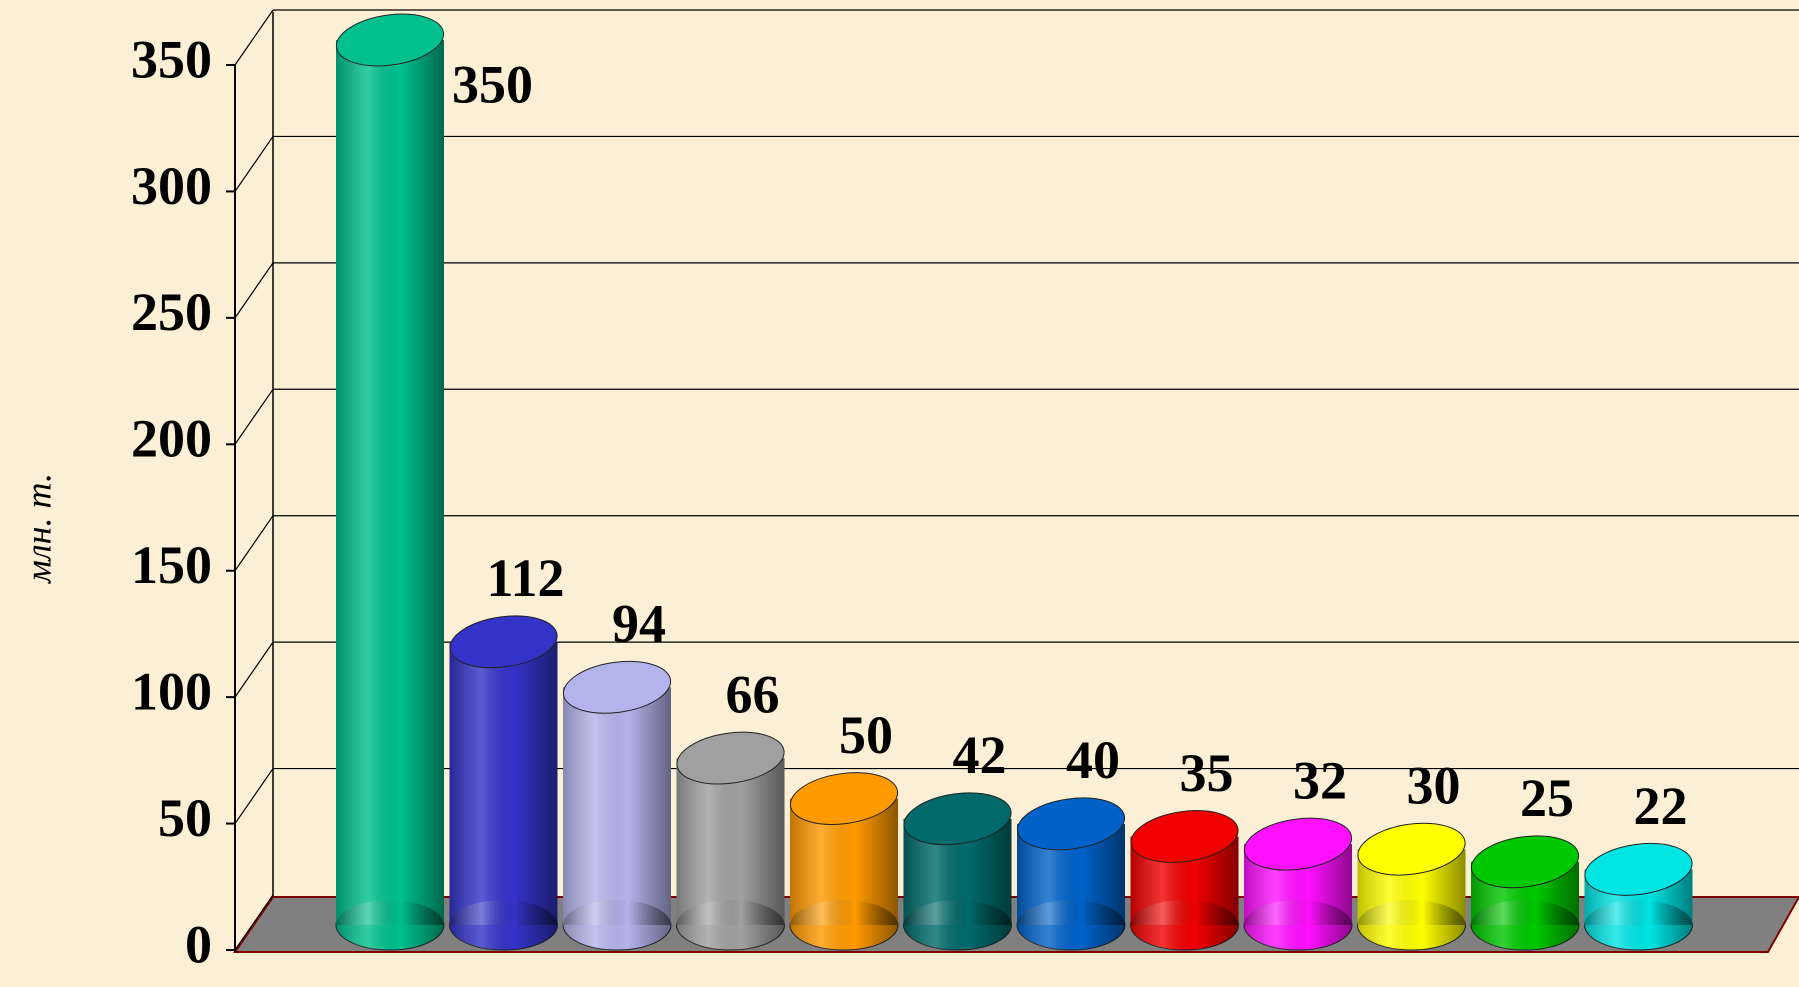 This screenshot has width=1799, height=987. What do you see at coordinates (1434, 786) in the screenshot?
I see `value-label: 30` at bounding box center [1434, 786].